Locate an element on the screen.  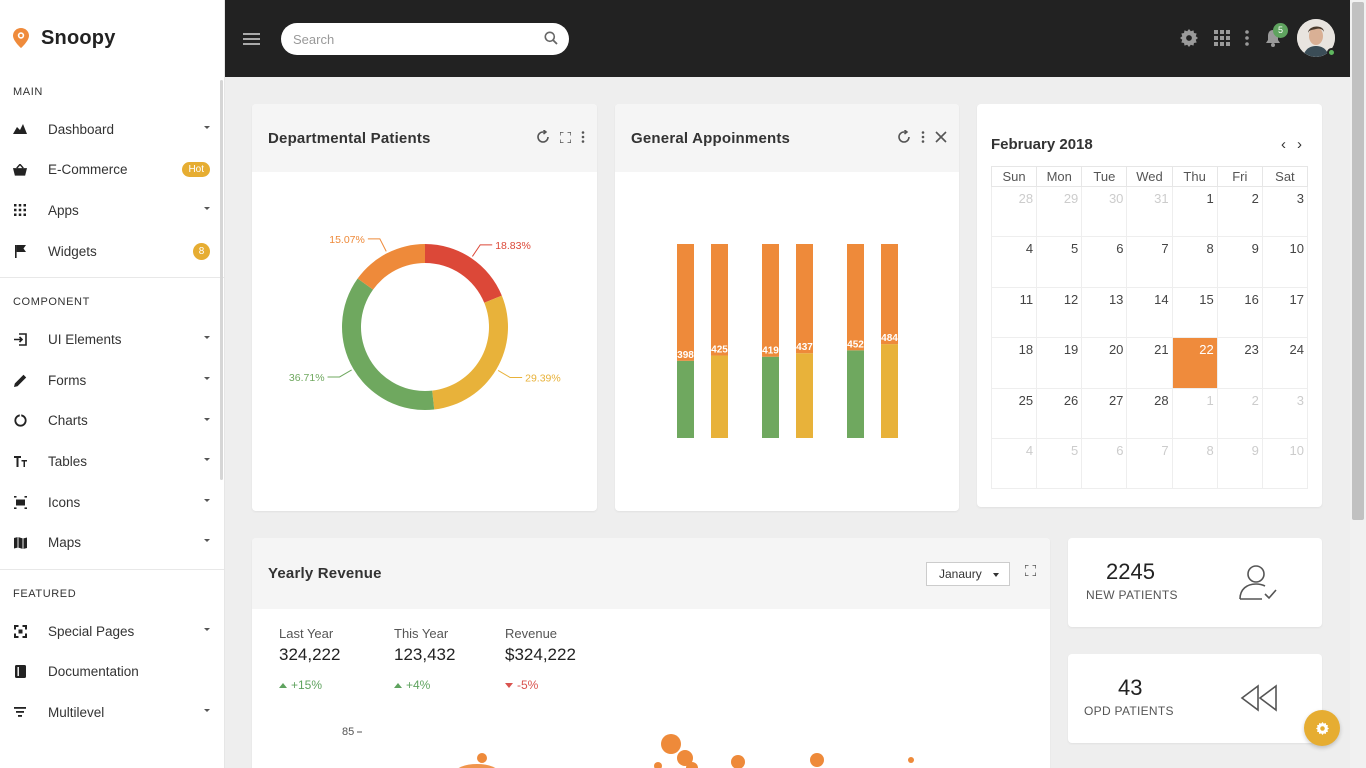
calendar-day: 13 is located at coordinates (1104, 312).